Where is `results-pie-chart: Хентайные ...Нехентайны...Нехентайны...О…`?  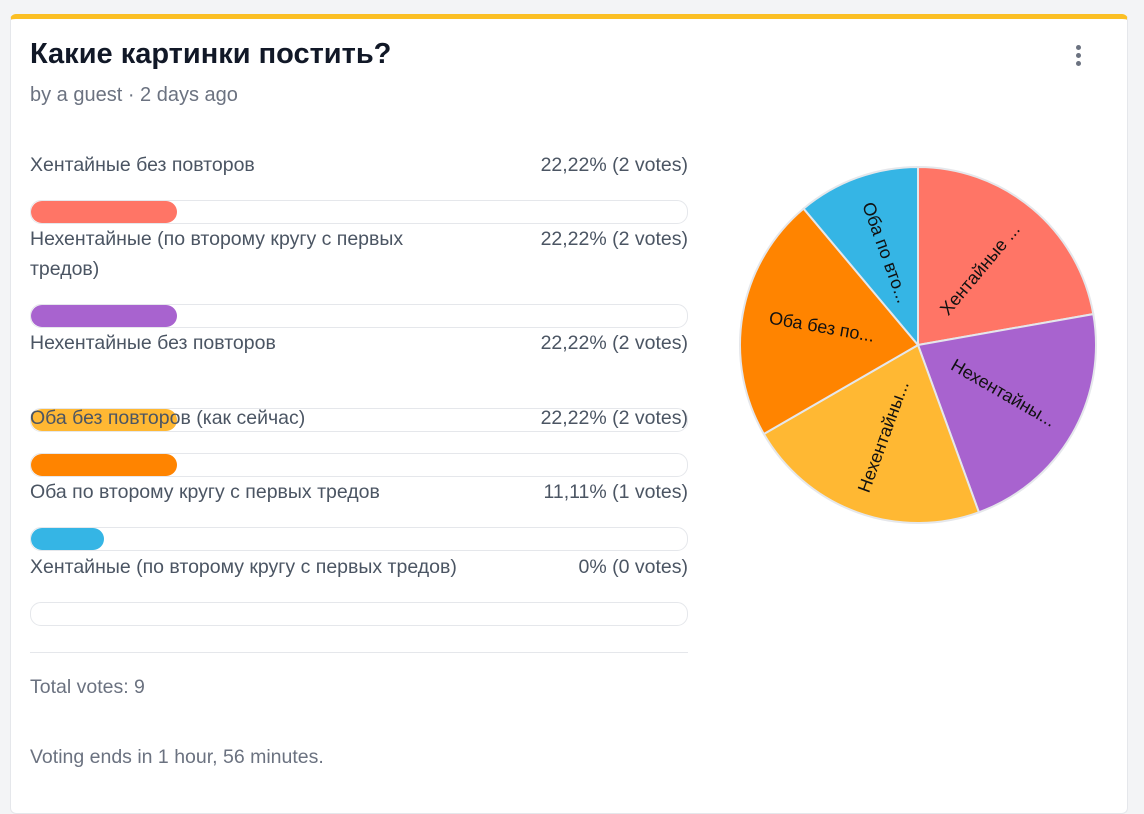 results-pie-chart: Хентайные ...Нехентайны...Нехентайны...О… is located at coordinates (918, 344).